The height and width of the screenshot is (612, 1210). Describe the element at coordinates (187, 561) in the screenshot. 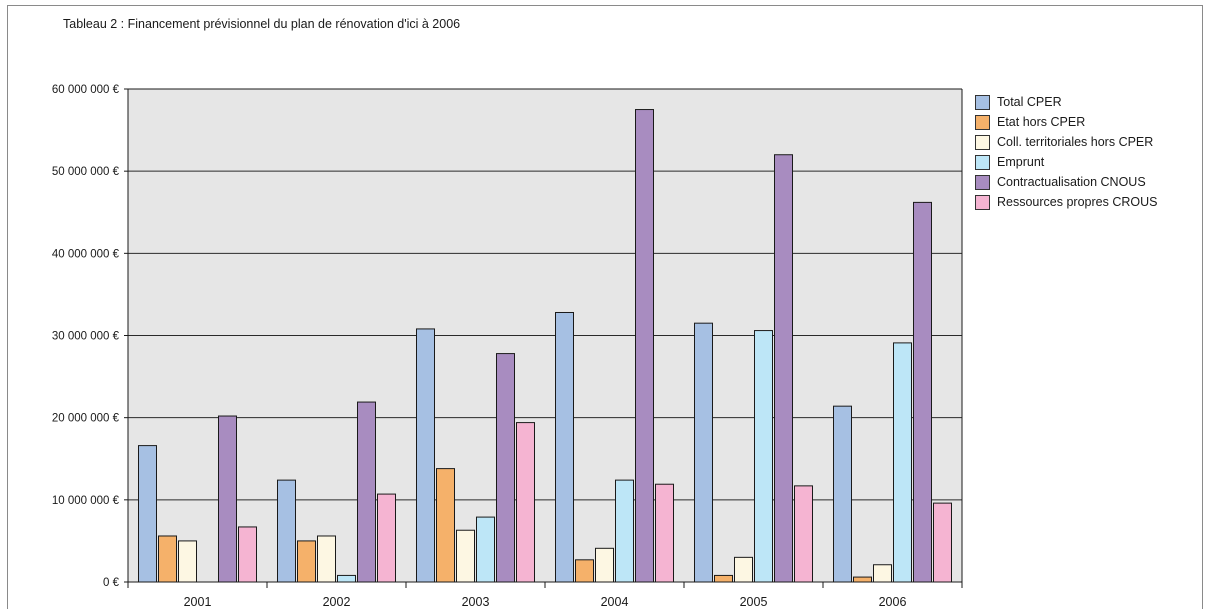

I see `bar-coll-territoriales-hors-cper-2001` at that location.